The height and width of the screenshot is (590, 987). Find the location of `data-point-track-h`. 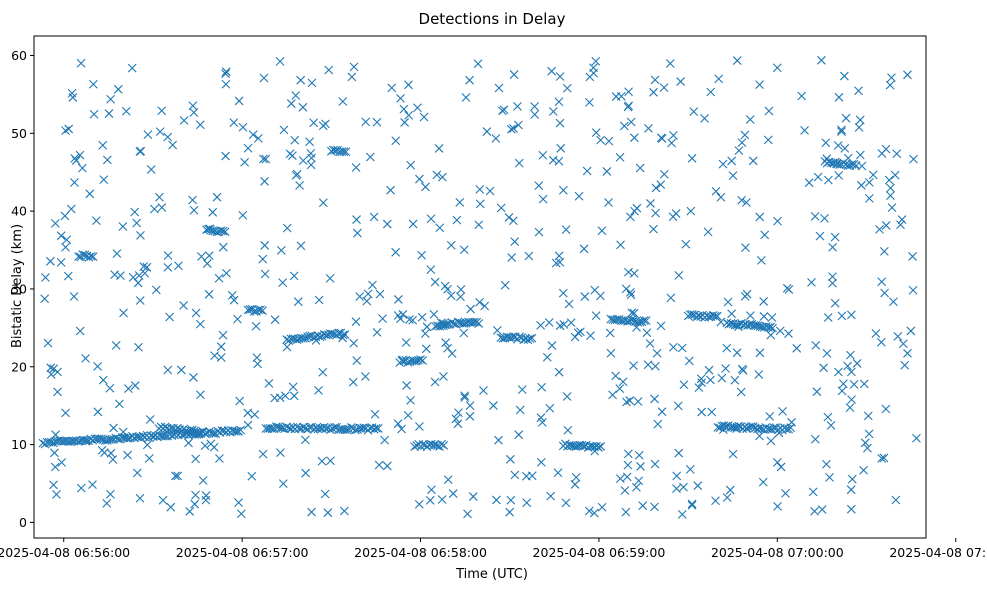

data-point-track-h is located at coordinates (420, 359).